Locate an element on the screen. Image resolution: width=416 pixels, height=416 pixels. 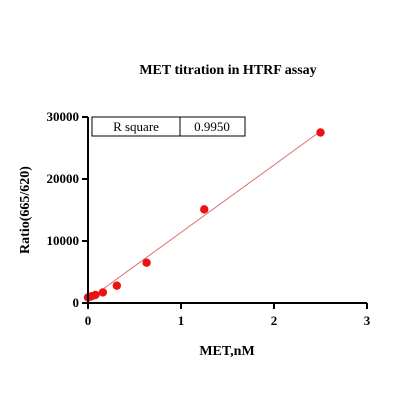
chart-title: MET titration in HTRF assay is located at coordinates (227, 70).